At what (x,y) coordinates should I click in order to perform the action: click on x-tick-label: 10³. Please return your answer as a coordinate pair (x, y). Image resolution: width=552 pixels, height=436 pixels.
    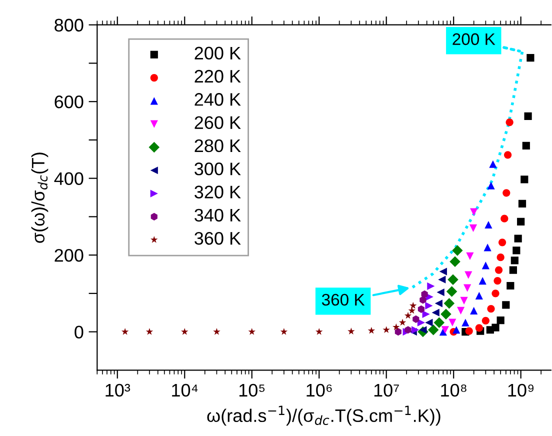
    Looking at the image, I should click on (118, 390).